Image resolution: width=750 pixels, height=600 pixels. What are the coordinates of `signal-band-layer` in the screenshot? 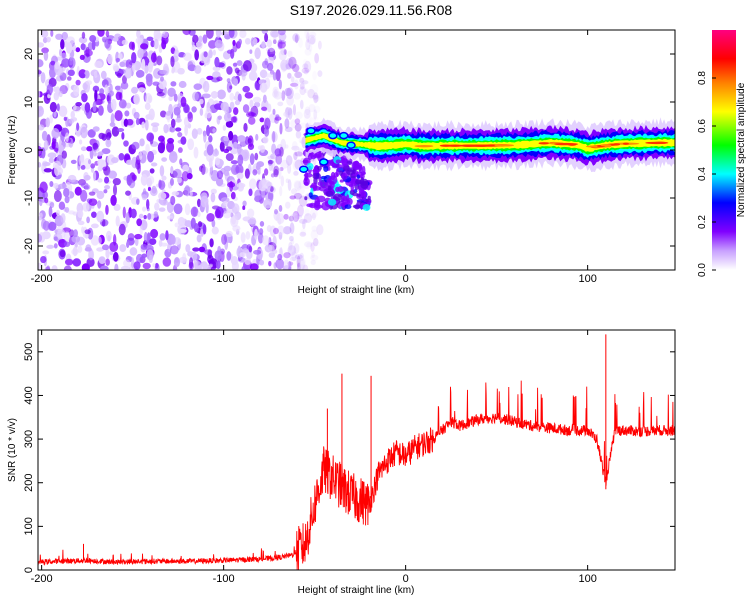 It's located at (490, 142).